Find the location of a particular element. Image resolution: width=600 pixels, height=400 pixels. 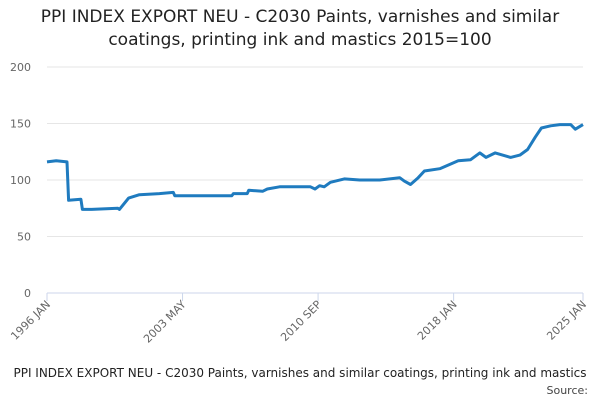

x-tick-label: 2010 SEP is located at coordinates (301, 321).